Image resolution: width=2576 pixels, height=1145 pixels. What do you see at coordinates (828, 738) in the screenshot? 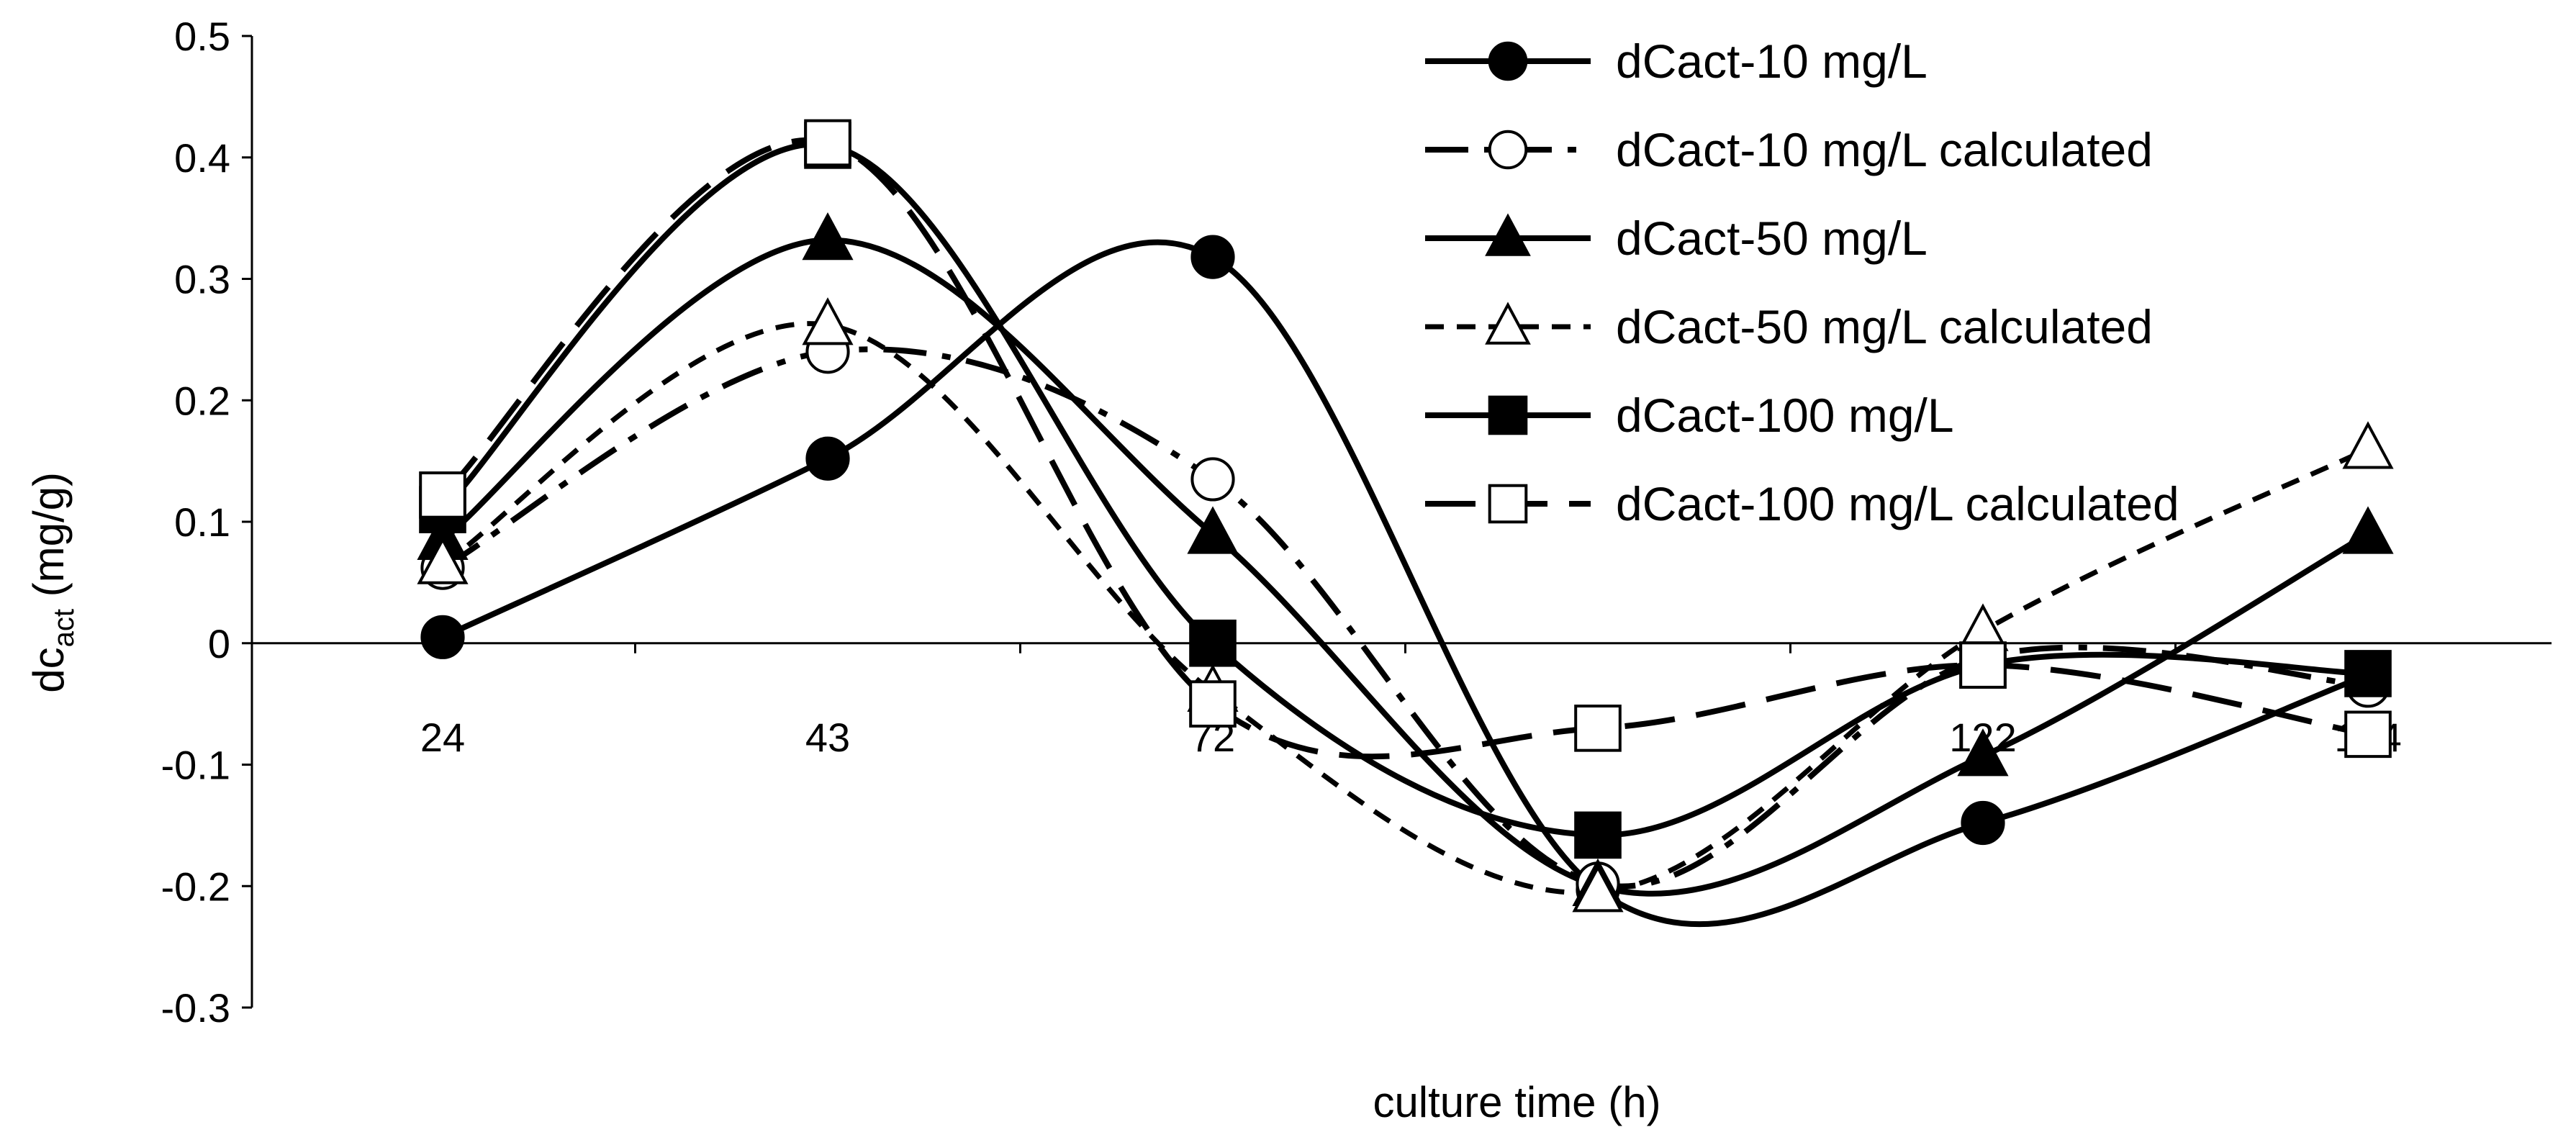
I see `x-tick-label: 43` at bounding box center [828, 738].